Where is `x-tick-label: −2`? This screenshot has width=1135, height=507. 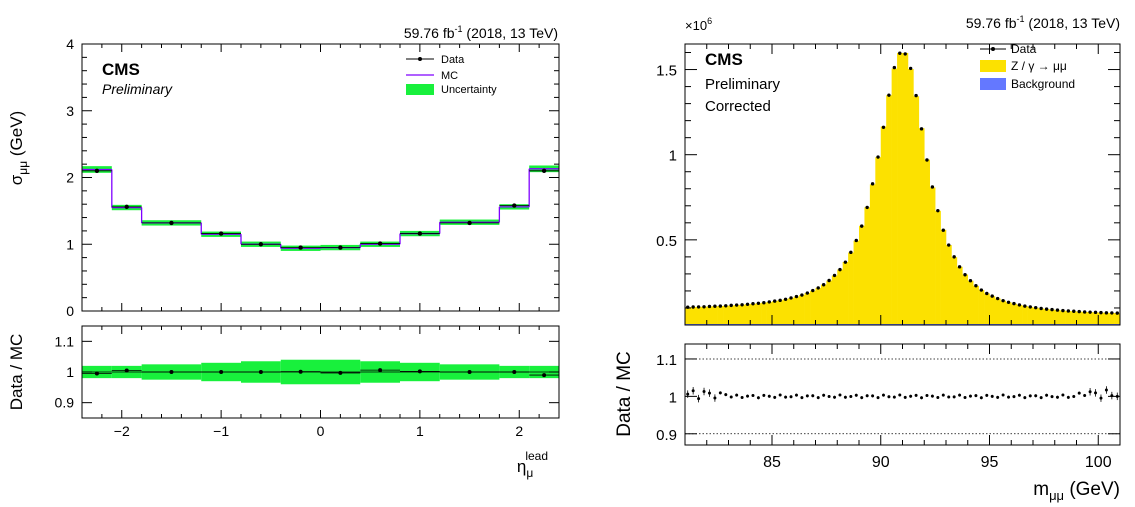
x-tick-label: −2 is located at coordinates (122, 431).